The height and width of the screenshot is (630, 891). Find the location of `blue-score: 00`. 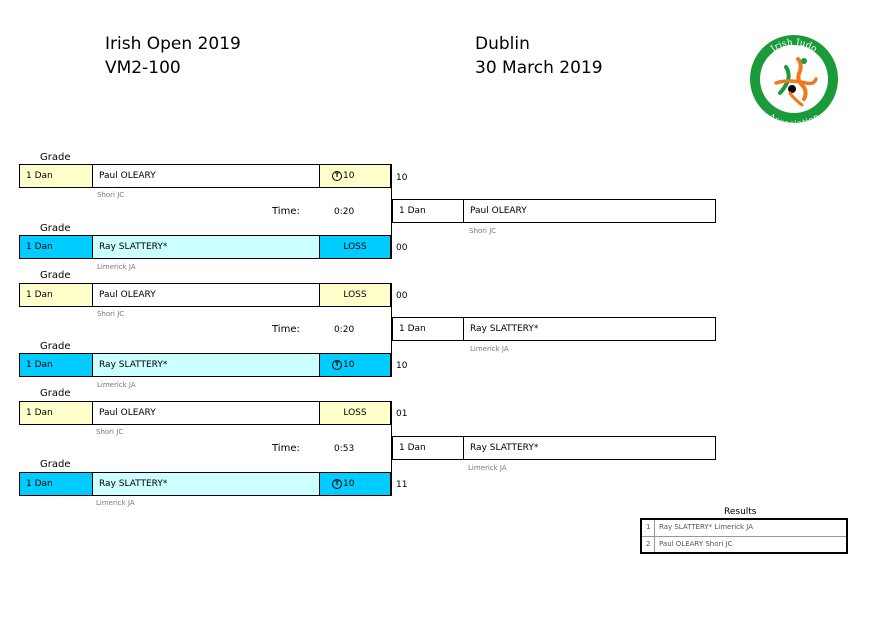

blue-score: 00 is located at coordinates (402, 248).